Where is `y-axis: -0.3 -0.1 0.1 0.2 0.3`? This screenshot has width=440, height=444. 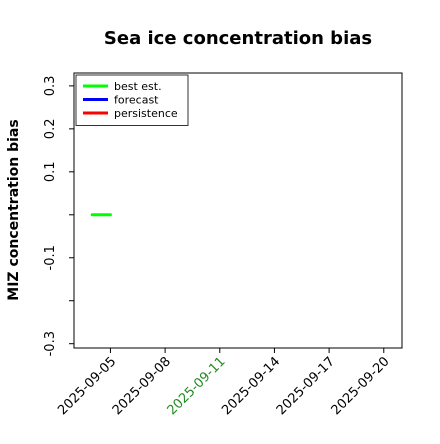 y-axis: -0.3 -0.1 0.1 0.2 0.3 is located at coordinates (58, 216).